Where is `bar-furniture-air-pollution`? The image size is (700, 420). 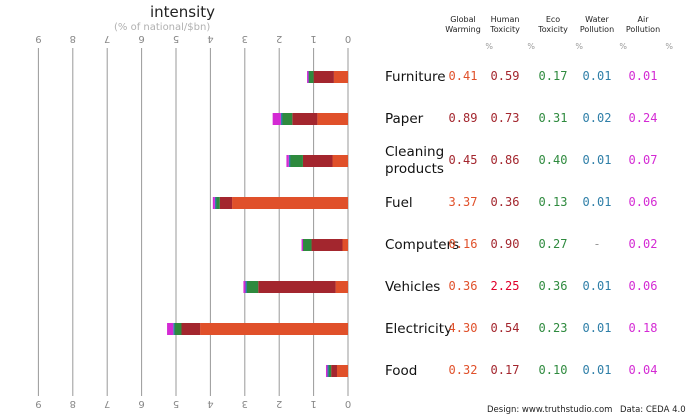
bar-furniture-air-pollution is located at coordinates (308, 77).